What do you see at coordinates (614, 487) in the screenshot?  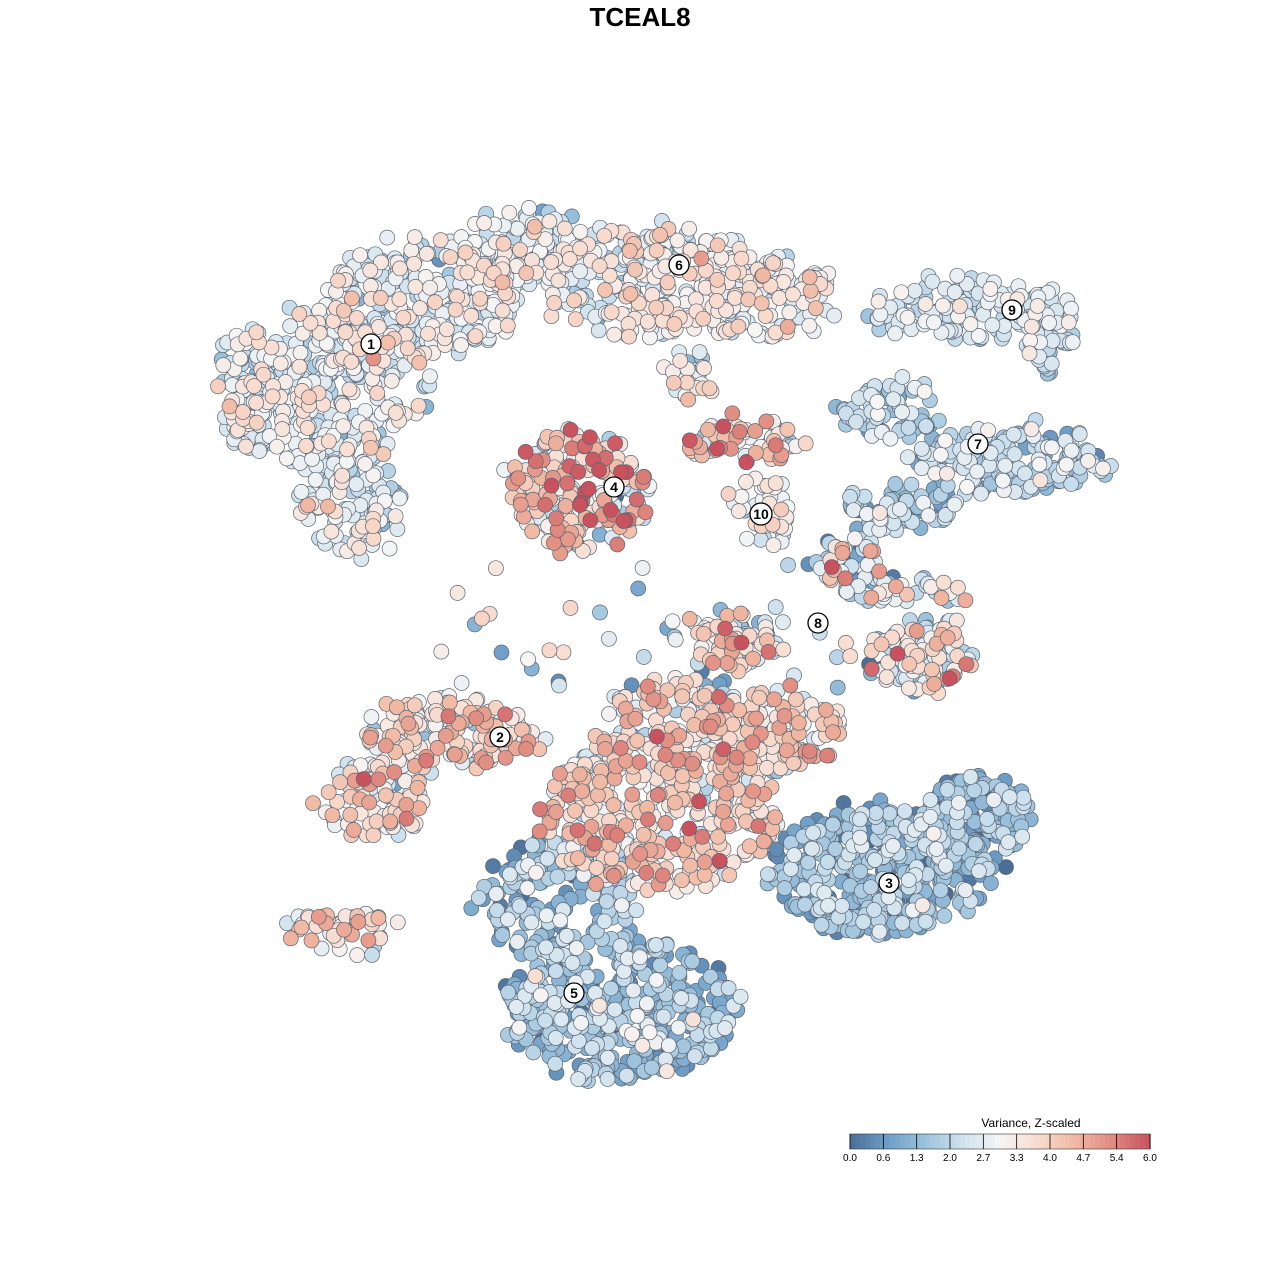 I see `cluster-label-text: 4` at bounding box center [614, 487].